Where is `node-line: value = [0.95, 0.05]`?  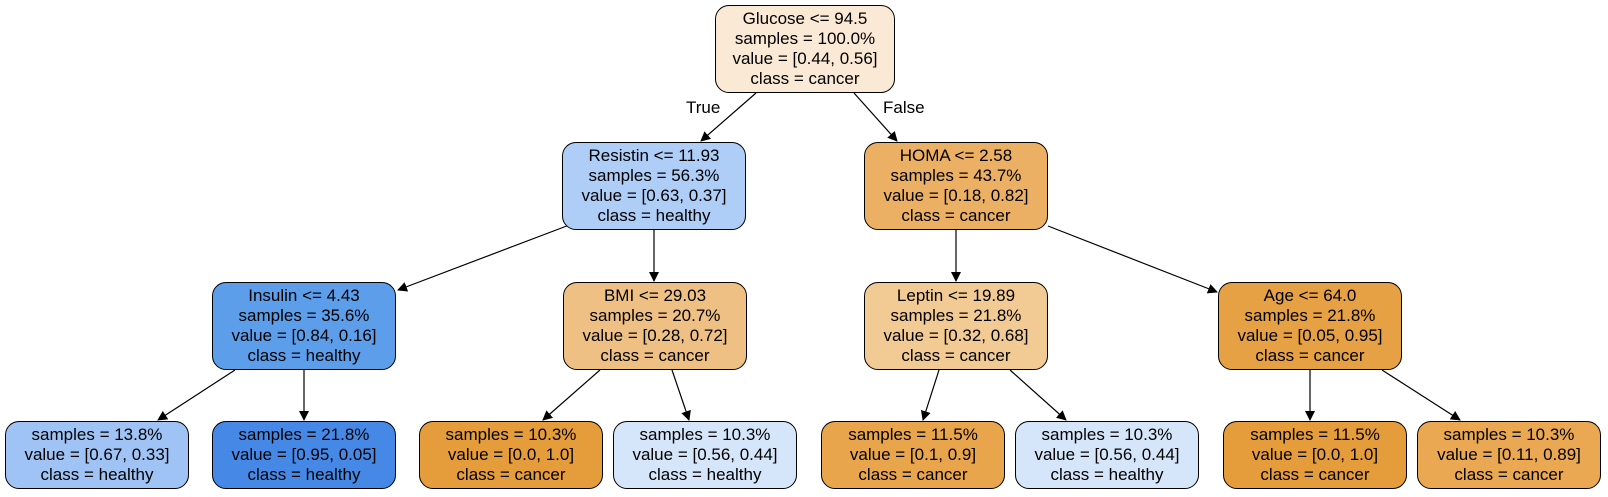
node-line: value = [0.95, 0.05] is located at coordinates (304, 454).